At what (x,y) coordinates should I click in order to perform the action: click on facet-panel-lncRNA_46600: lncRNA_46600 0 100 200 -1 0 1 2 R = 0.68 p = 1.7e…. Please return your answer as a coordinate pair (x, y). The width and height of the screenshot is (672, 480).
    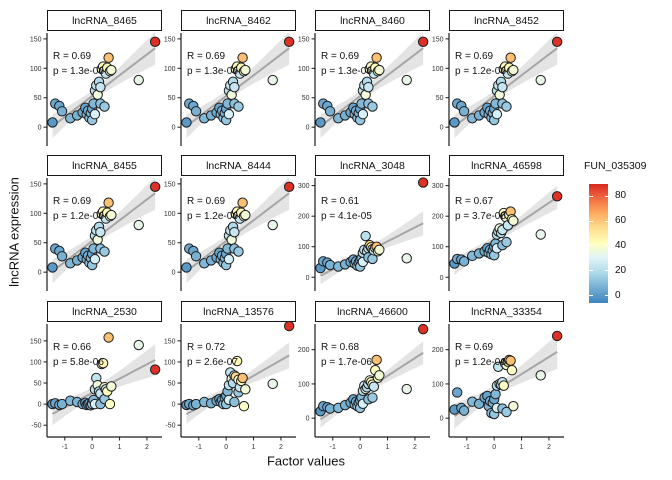
    Looking at the image, I should click on (357, 378).